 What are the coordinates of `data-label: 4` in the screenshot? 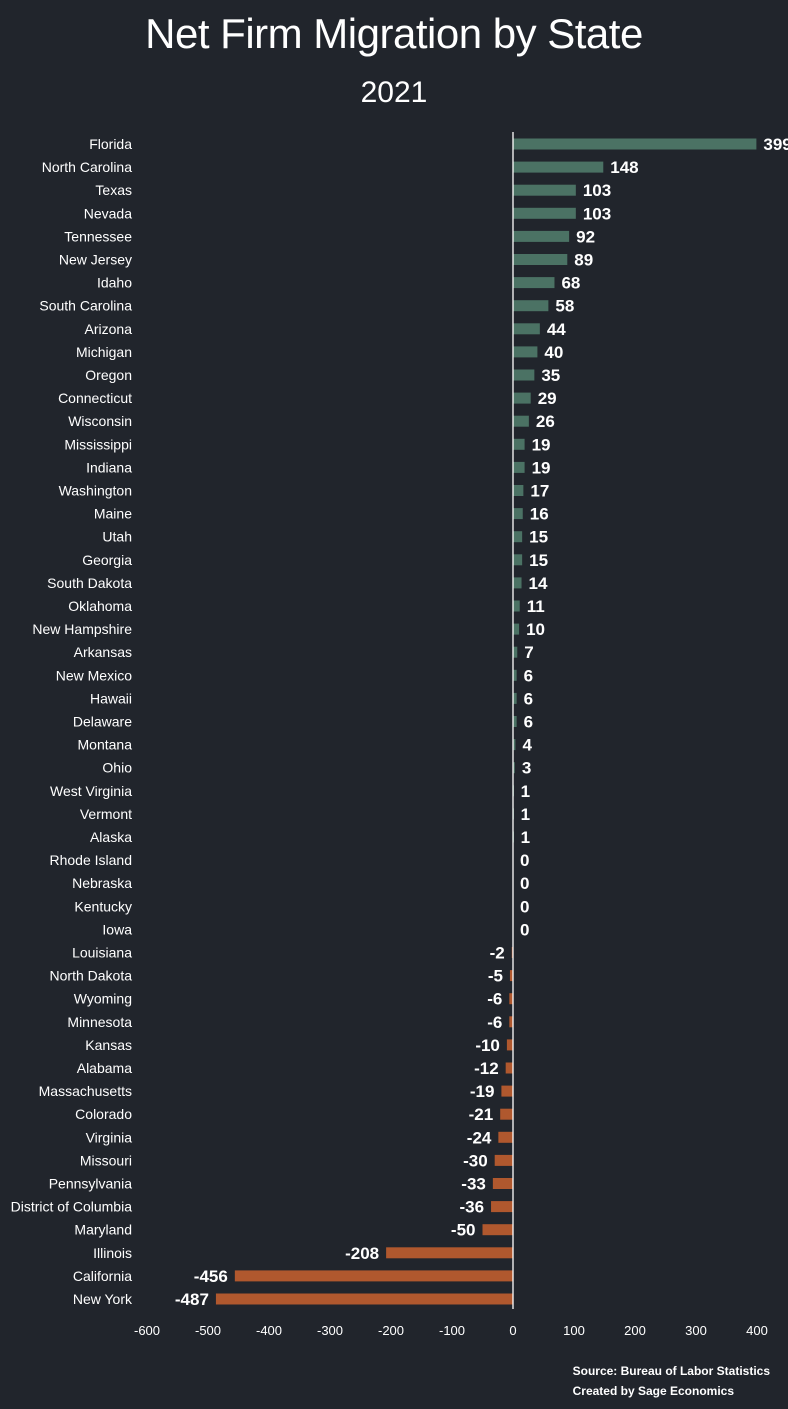 It's located at (527, 745).